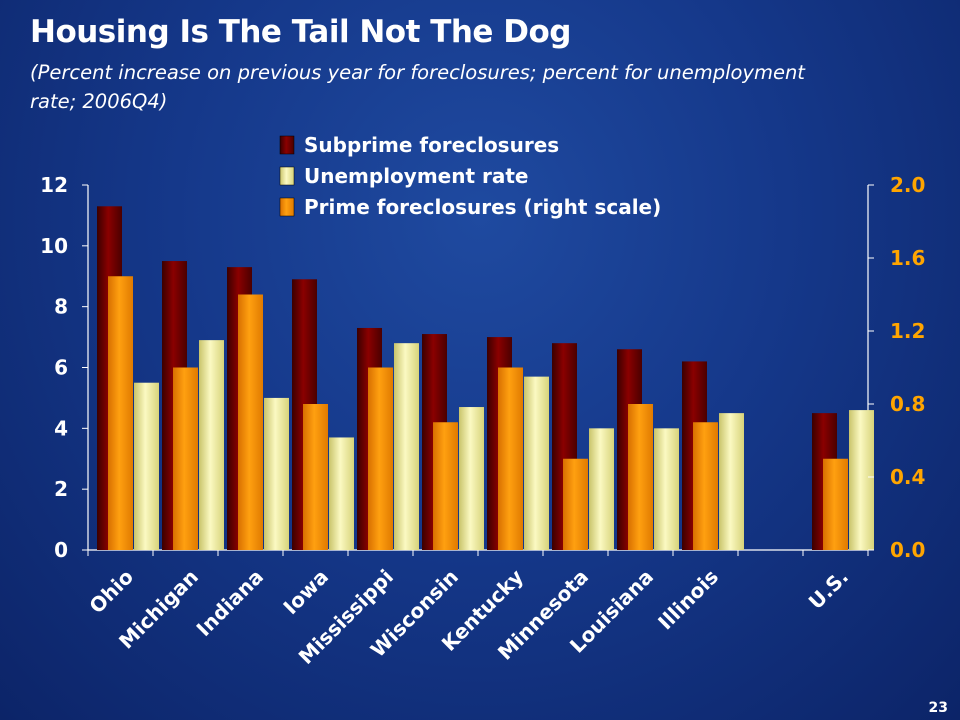 Image resolution: width=960 pixels, height=720 pixels. Describe the element at coordinates (300, 32) in the screenshot. I see `slide-title: Housing Is The Tail Not The Dog` at that location.